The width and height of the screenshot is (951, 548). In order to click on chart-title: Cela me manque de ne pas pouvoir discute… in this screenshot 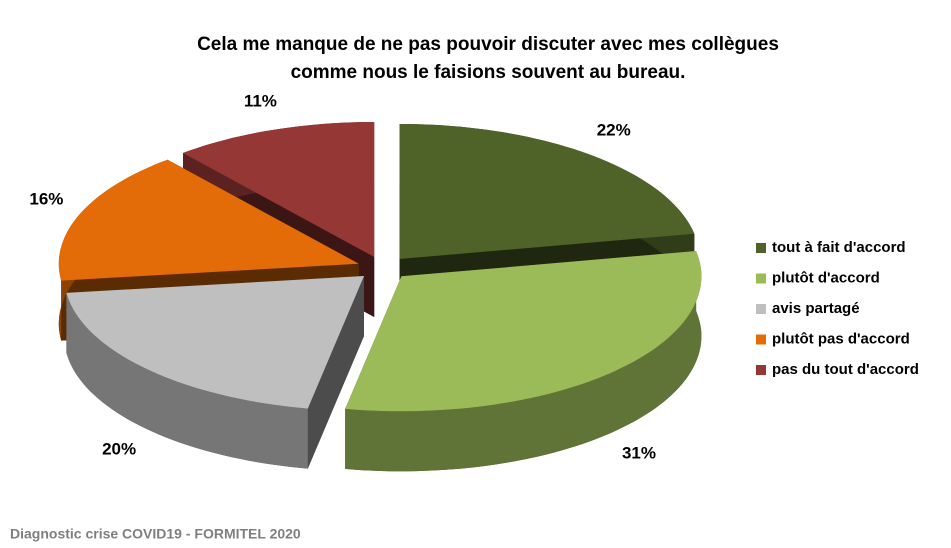, I will do `click(488, 44)`.